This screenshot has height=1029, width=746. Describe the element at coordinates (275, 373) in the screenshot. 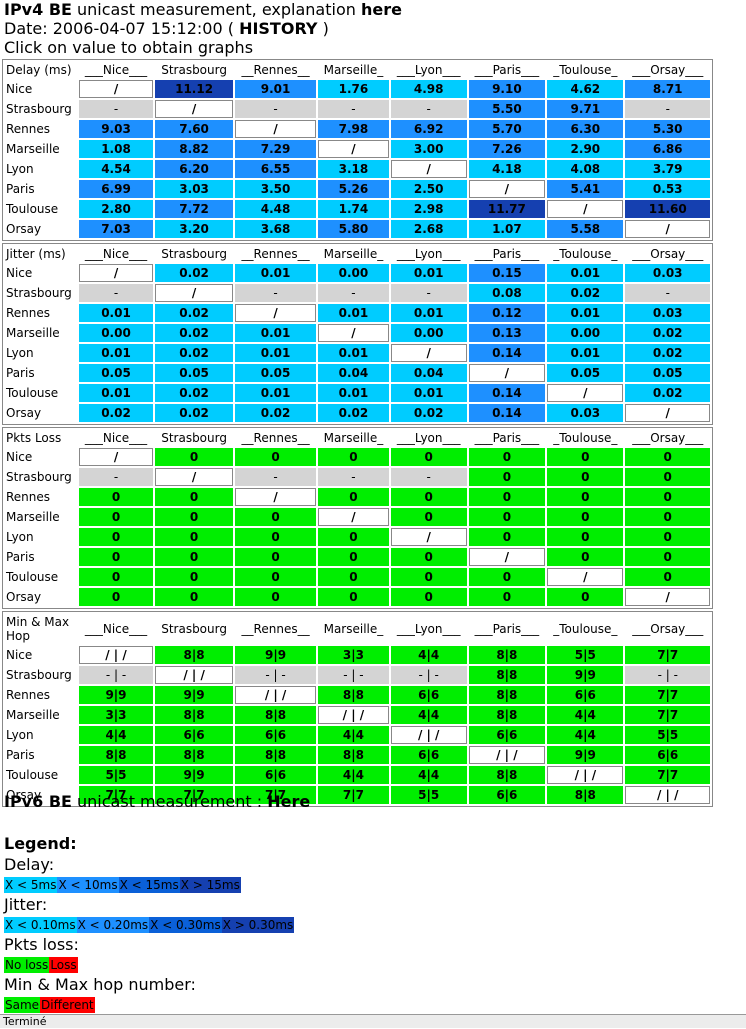

I see `jitter-cell-paris-rennes: 0.05` at that location.